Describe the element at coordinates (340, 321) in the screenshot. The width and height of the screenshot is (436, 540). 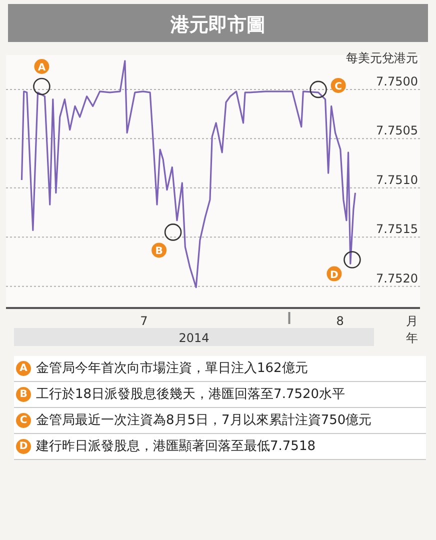
I see `x-tick-label: 8` at that location.